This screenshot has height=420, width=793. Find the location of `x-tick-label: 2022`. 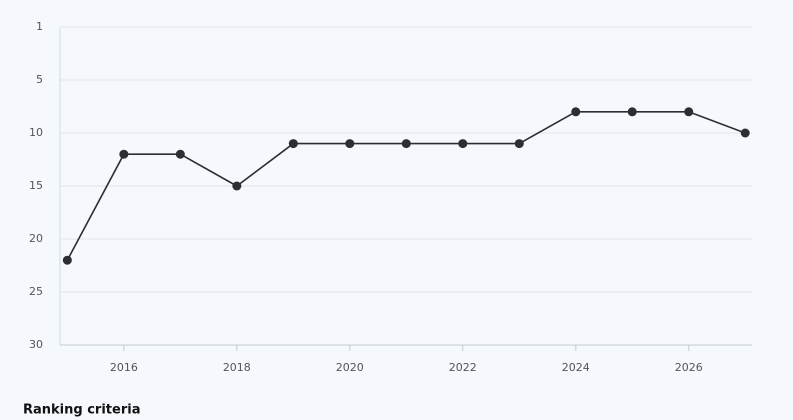

x-tick-label: 2022 is located at coordinates (463, 367).